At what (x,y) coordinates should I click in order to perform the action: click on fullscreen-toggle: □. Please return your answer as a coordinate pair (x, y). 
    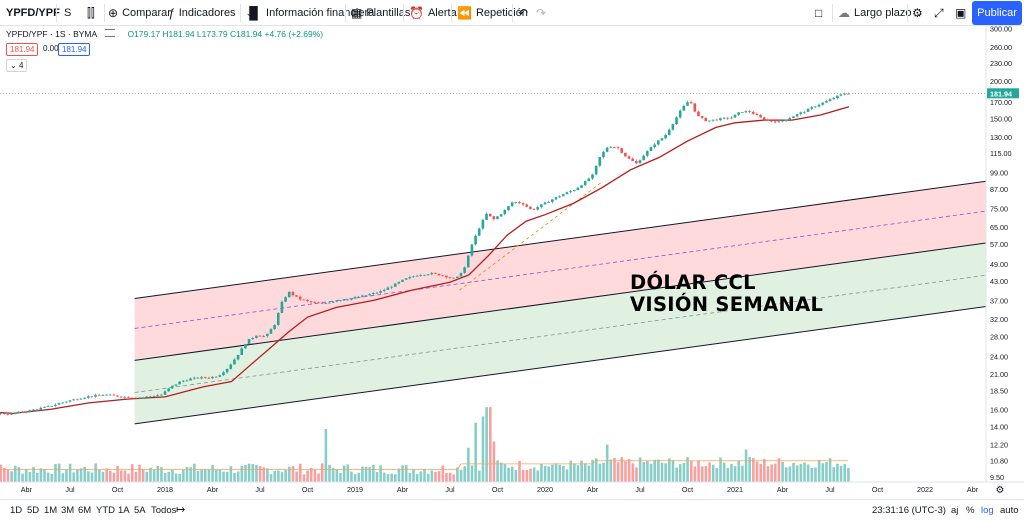
    Looking at the image, I should click on (818, 13).